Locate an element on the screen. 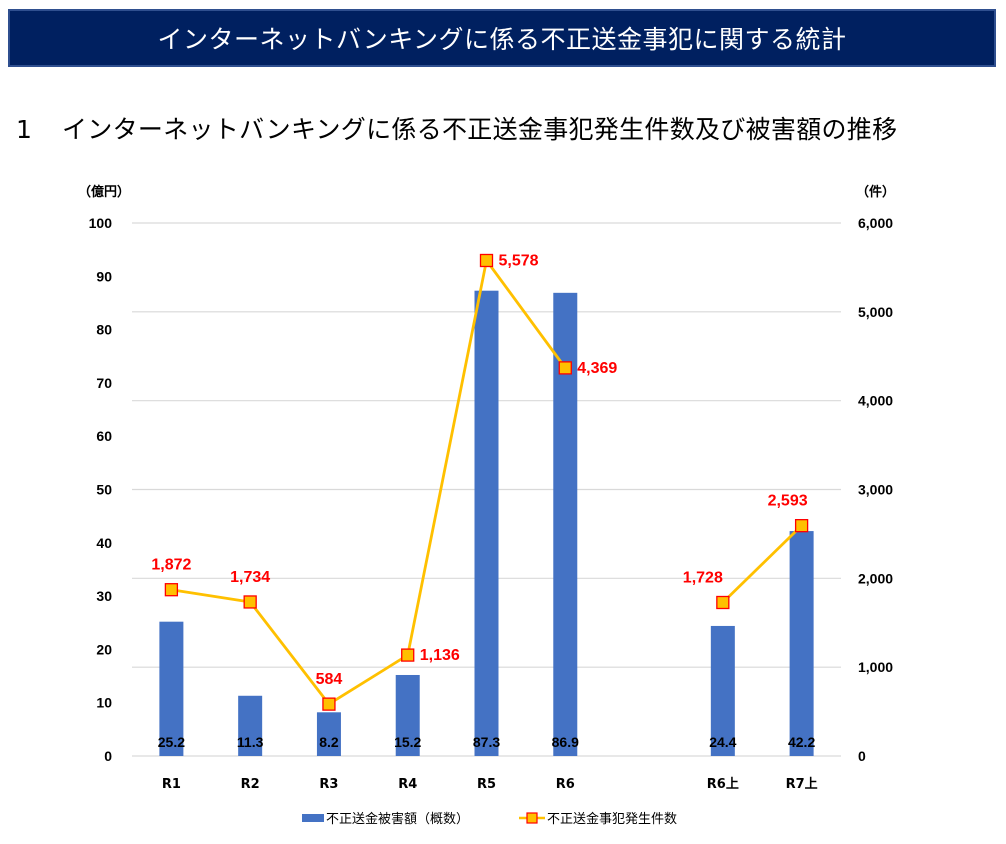 This screenshot has height=844, width=1006. category-axis: R1 R2 R3 R4 R5 R6 R6上 R7上 is located at coordinates (490, 784).